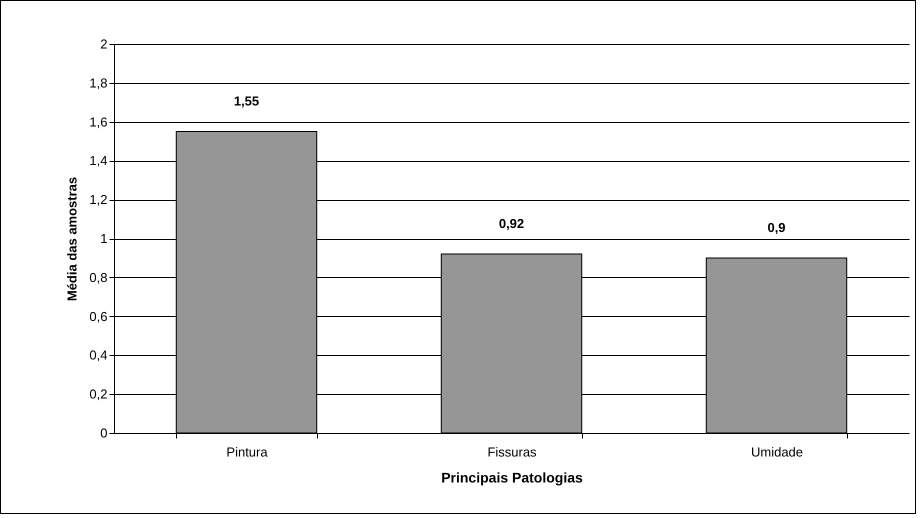  I want to click on y-tick-label: 0, so click(104, 433).